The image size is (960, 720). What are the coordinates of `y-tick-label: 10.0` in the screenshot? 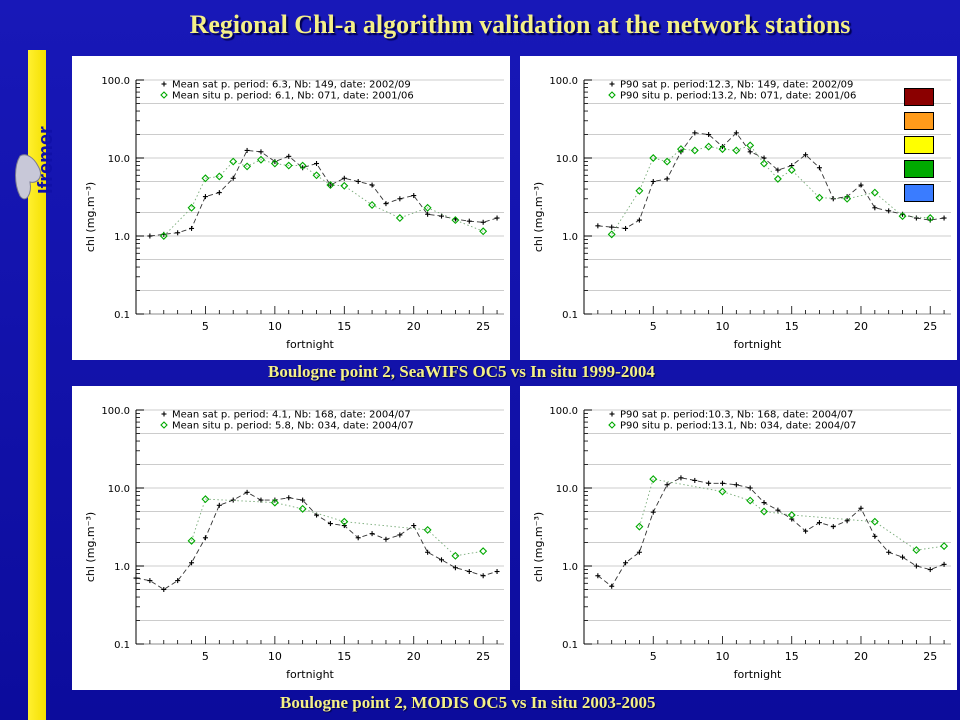 It's located at (119, 489).